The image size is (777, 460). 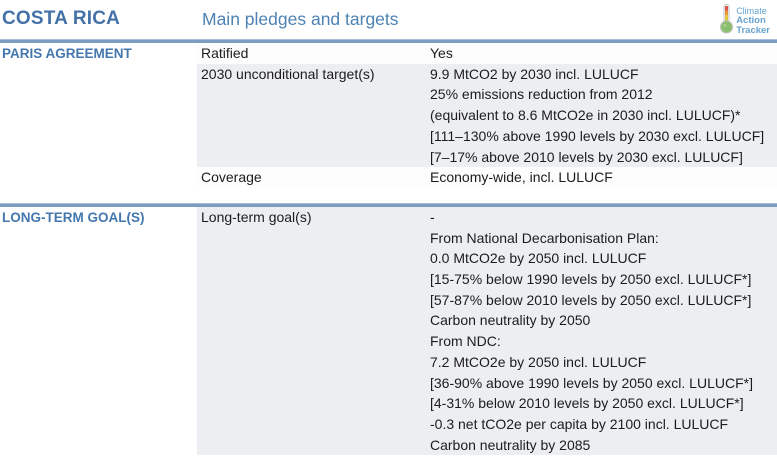 What do you see at coordinates (256, 216) in the screenshot?
I see `row-label: Long-term goal(s)` at bounding box center [256, 216].